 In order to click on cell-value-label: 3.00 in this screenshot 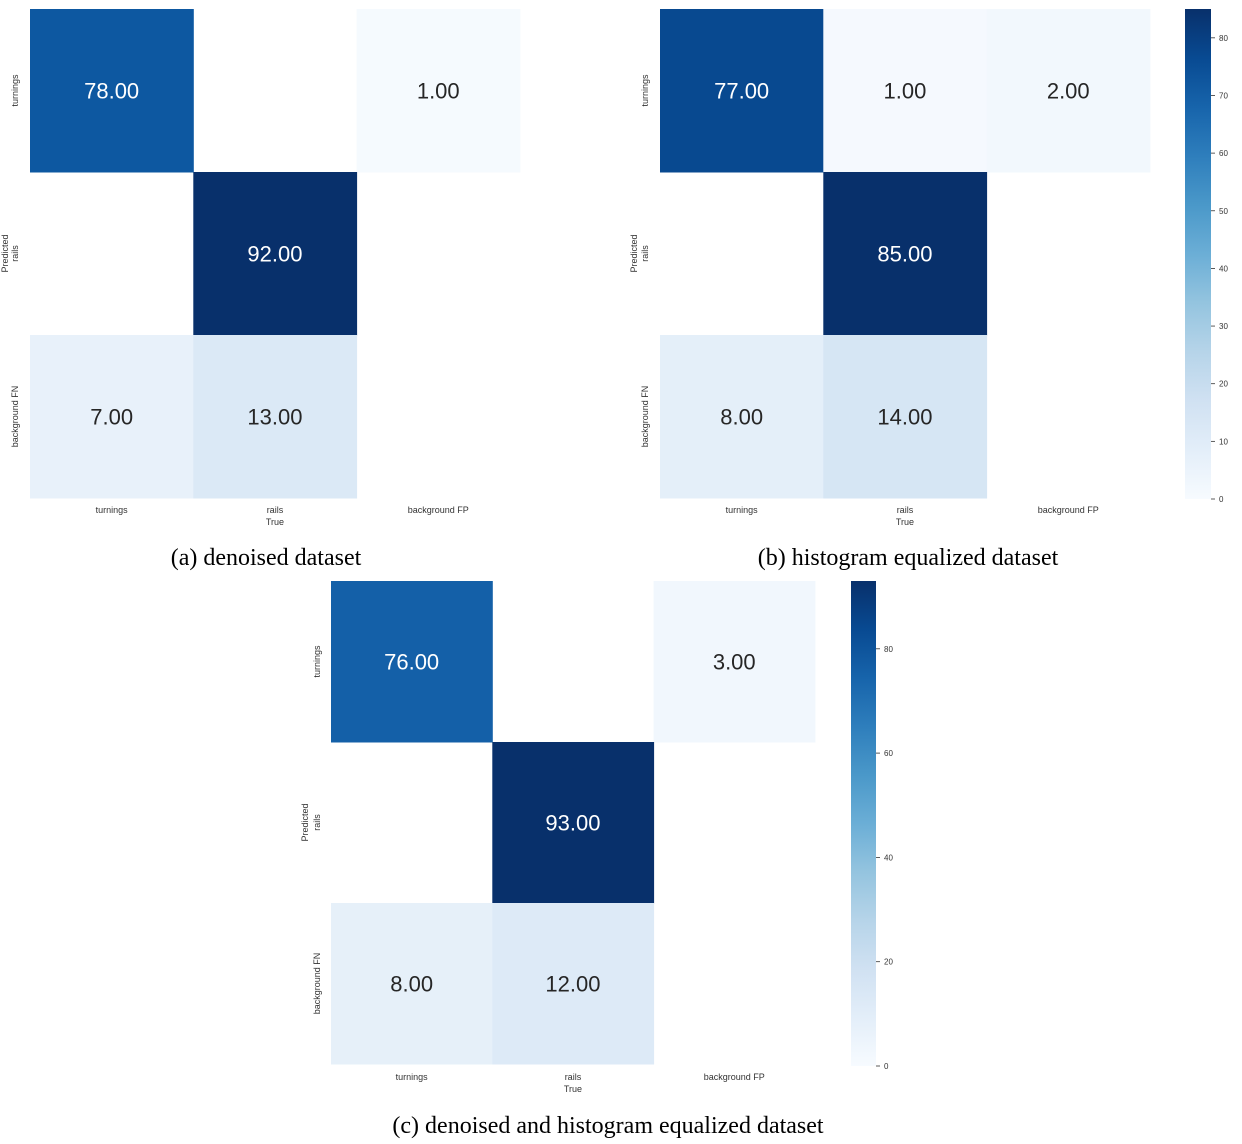, I will do `click(734, 662)`.